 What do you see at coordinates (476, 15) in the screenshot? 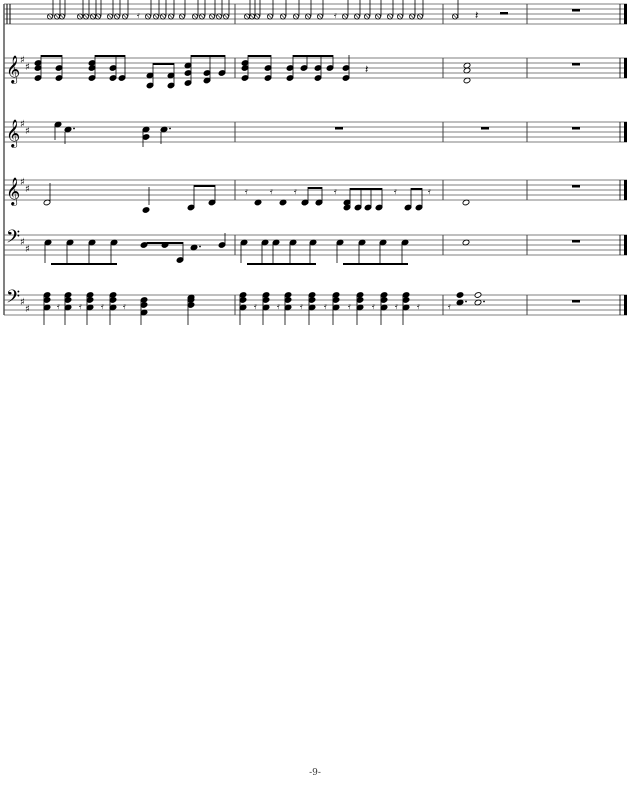
I see `quarter-rest-icon: 𝄽` at bounding box center [476, 15].